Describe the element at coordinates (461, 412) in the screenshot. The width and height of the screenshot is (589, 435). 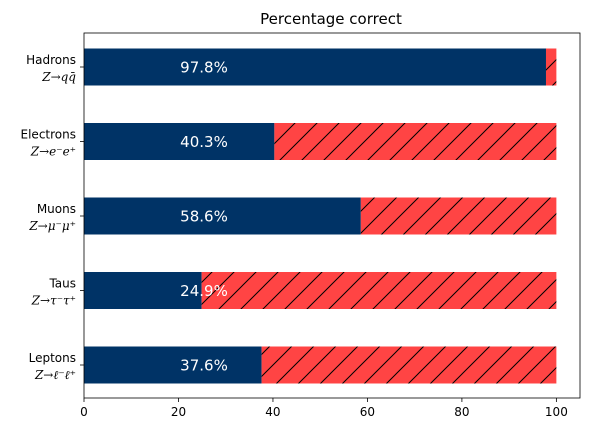
I see `x-tick-label: 80` at that location.